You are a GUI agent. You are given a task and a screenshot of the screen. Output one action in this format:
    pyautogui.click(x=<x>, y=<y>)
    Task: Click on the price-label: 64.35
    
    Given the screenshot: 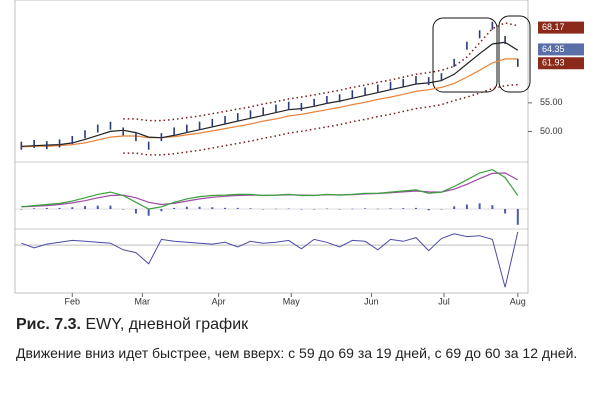 What is the action you would take?
    pyautogui.click(x=553, y=49)
    